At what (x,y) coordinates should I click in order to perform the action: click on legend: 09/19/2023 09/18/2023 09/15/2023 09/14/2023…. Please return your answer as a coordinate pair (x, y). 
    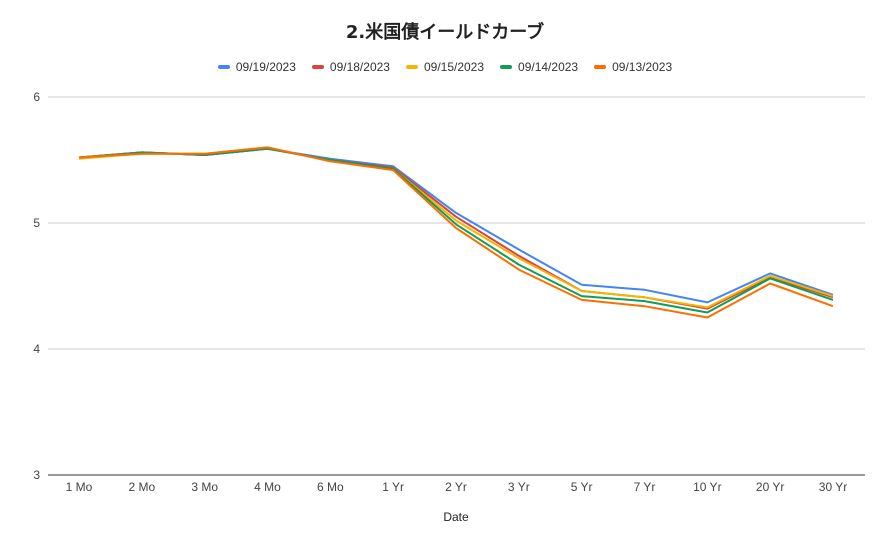
    Looking at the image, I should click on (445, 67).